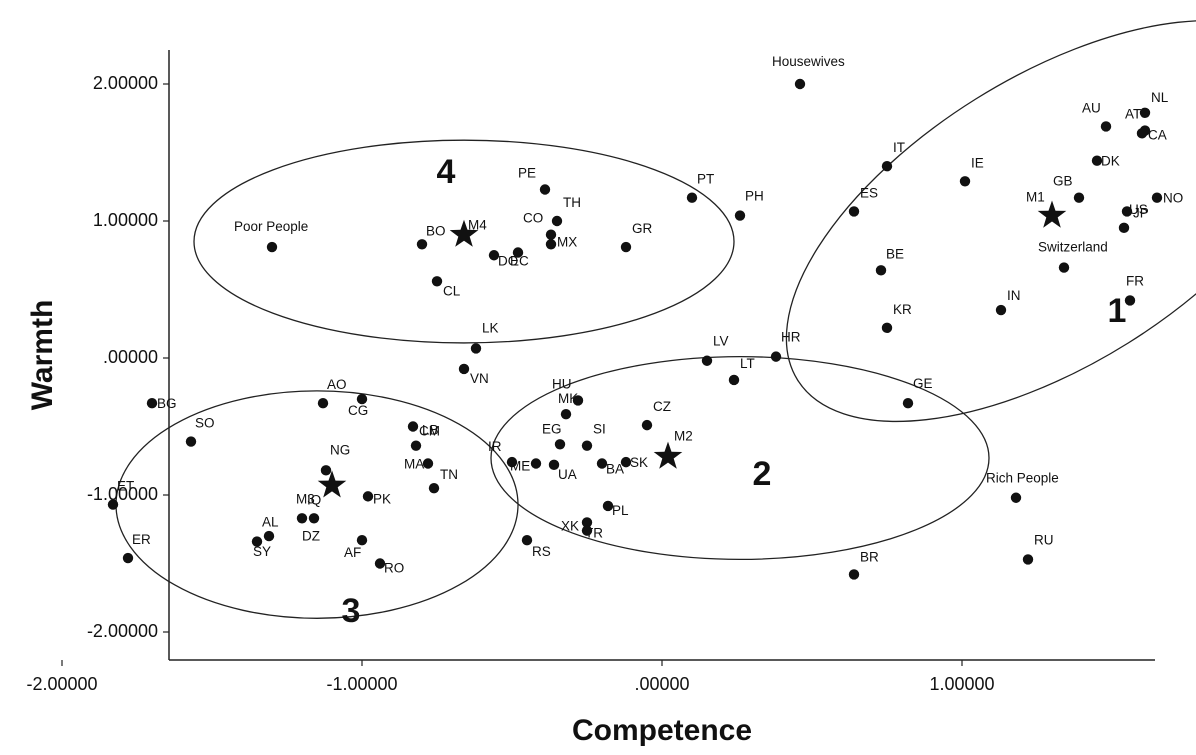 This screenshot has height=755, width=1196. Describe the element at coordinates (854, 211) in the screenshot. I see `point-es` at that location.